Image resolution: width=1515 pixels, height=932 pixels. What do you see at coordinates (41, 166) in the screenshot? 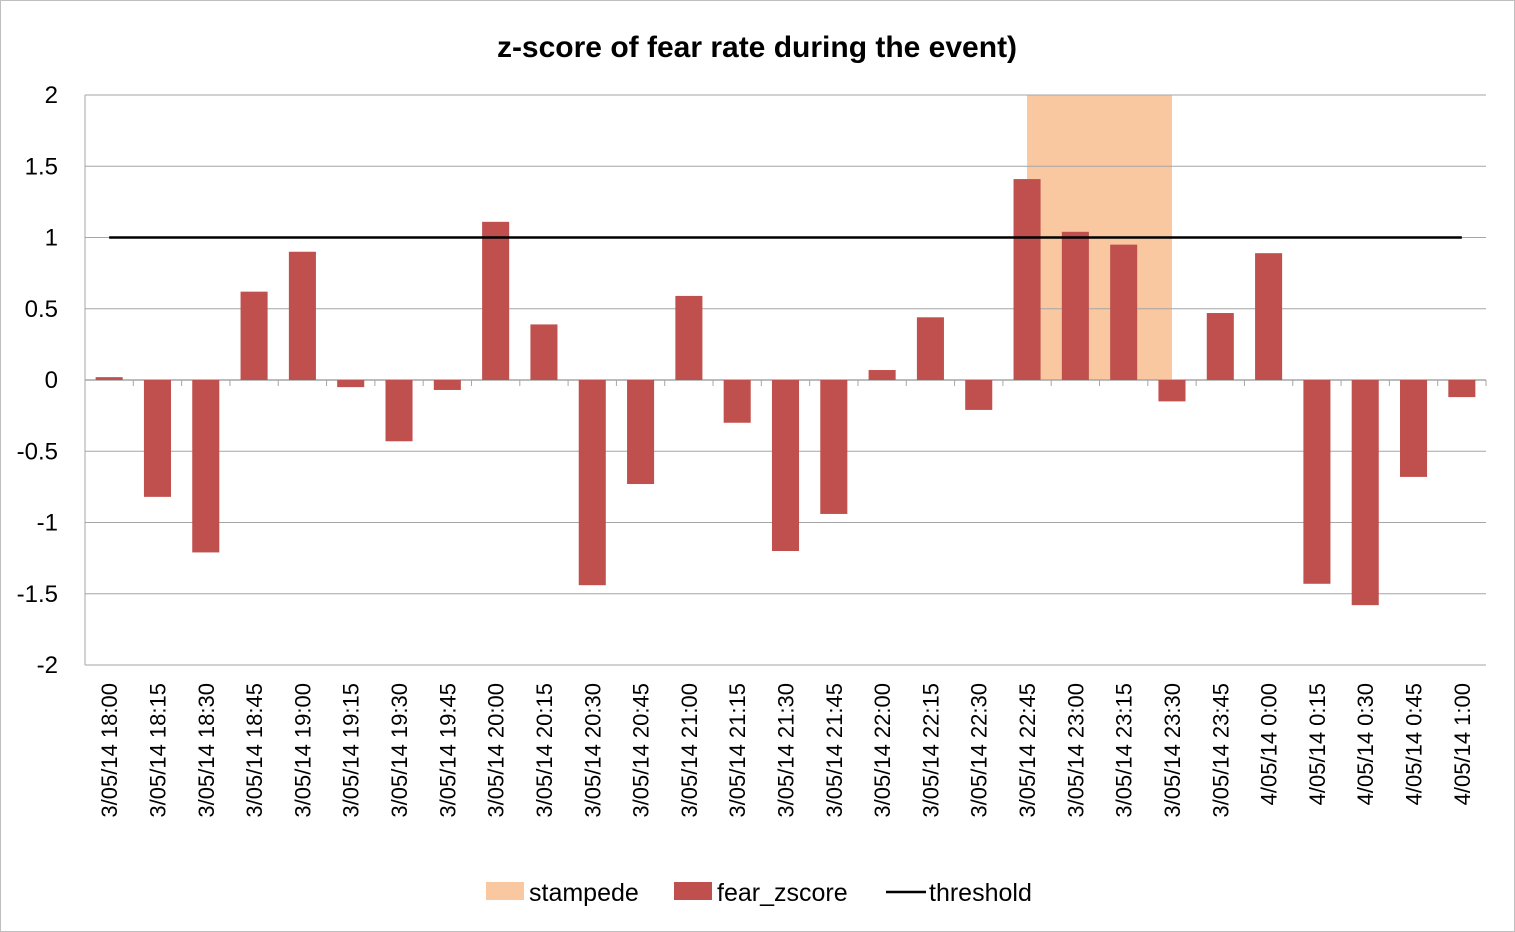
I see `y-tick-label: 1.5` at bounding box center [41, 166].